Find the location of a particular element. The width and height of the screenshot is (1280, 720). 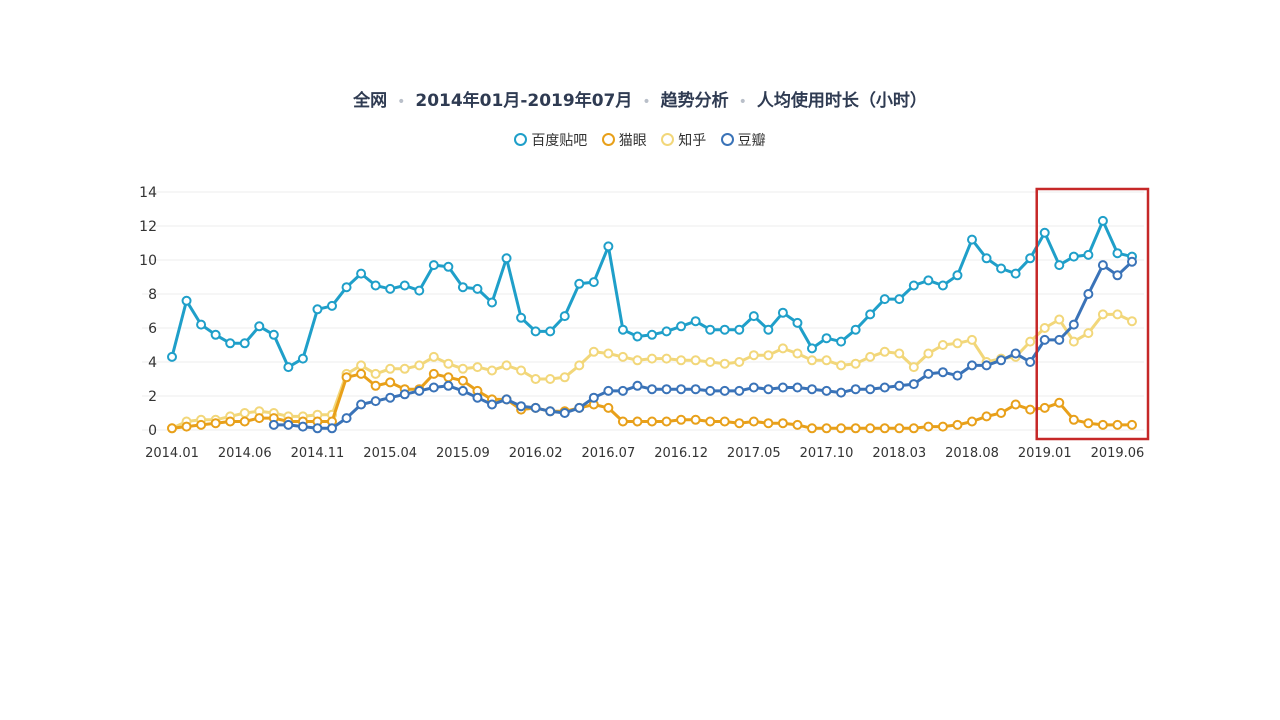

legend-item-tieba: 百度贴吧 is located at coordinates (550, 140).